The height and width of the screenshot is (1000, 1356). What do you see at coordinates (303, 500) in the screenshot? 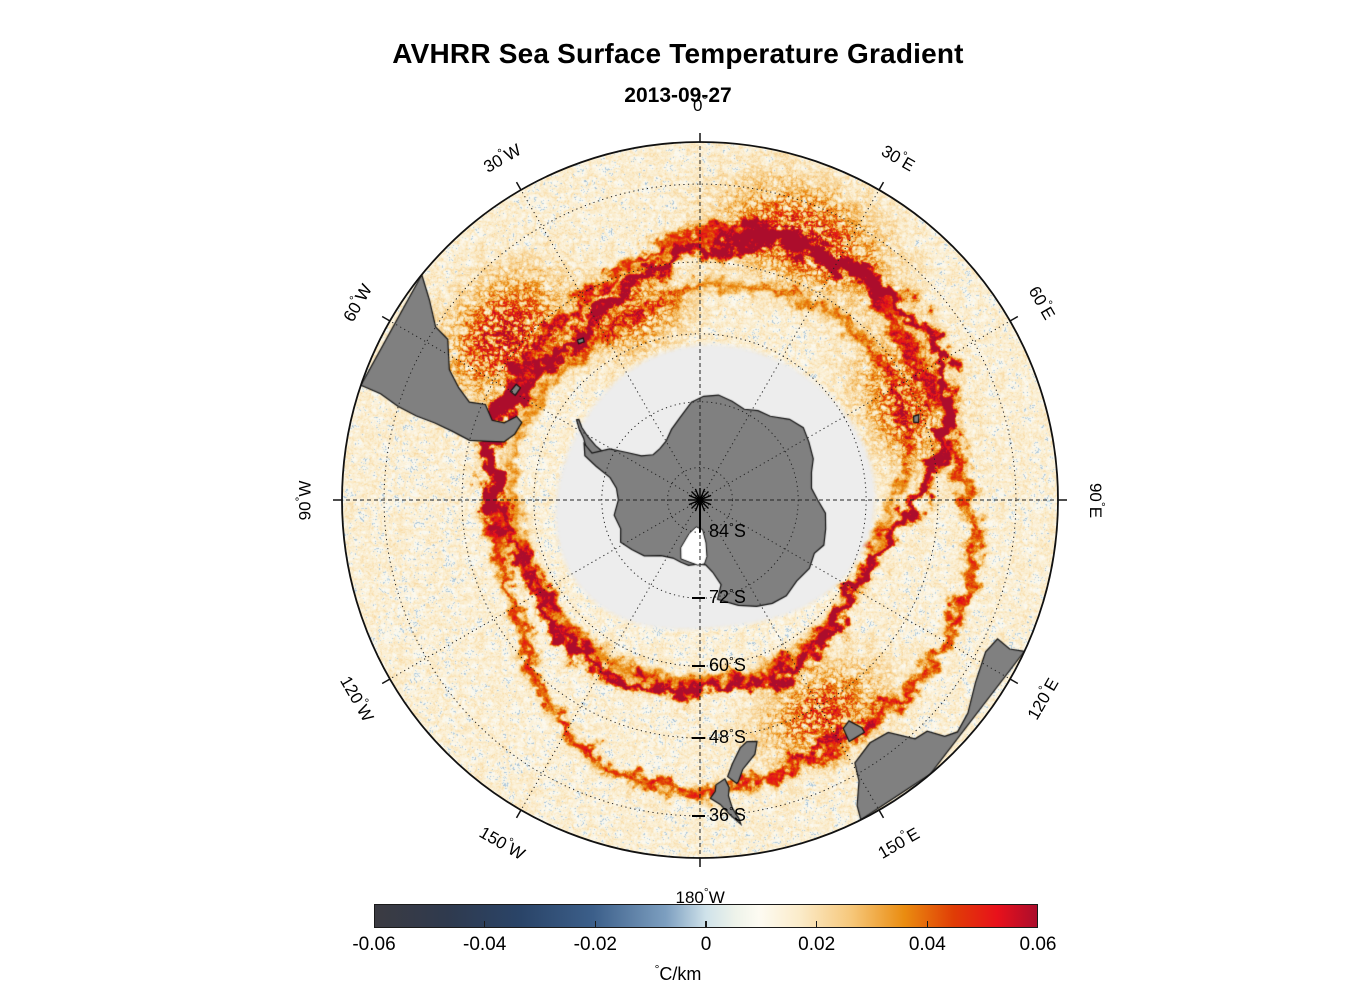
I see `longitude-label-w90: 90°W` at bounding box center [303, 500].